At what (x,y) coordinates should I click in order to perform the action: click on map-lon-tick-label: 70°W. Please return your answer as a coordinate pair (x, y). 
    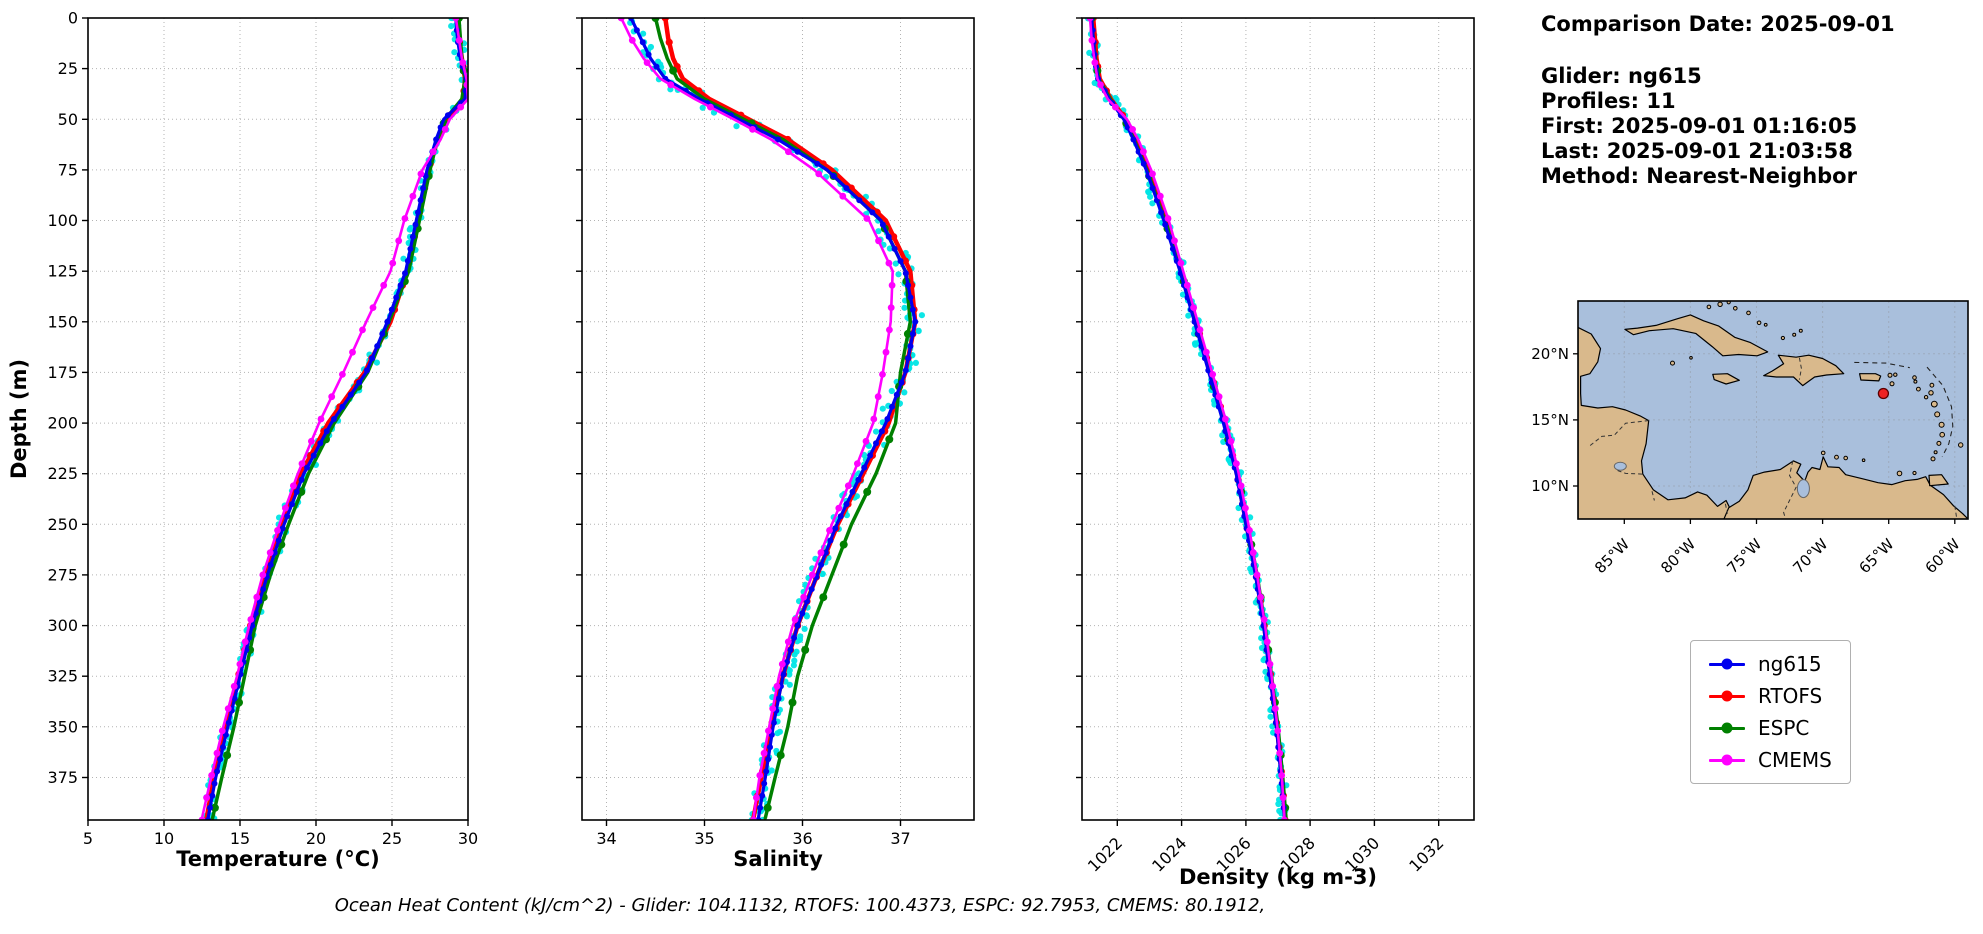
    Looking at the image, I should click on (1810, 556).